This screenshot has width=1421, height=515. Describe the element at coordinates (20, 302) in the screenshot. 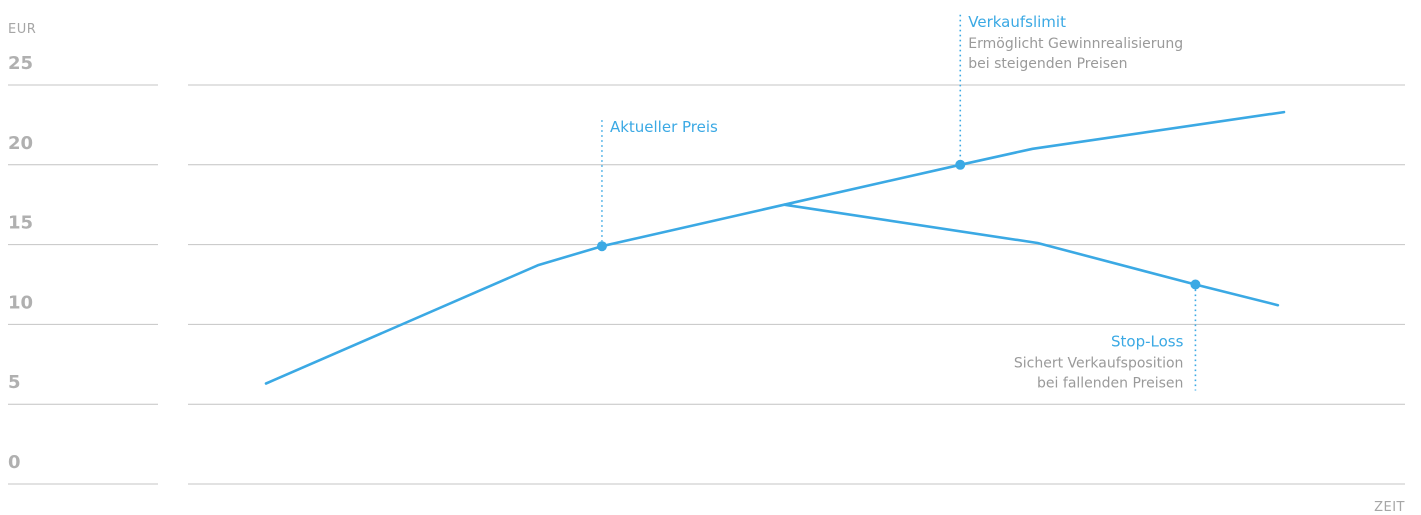

I see `y-tick-label-10: 10` at that location.